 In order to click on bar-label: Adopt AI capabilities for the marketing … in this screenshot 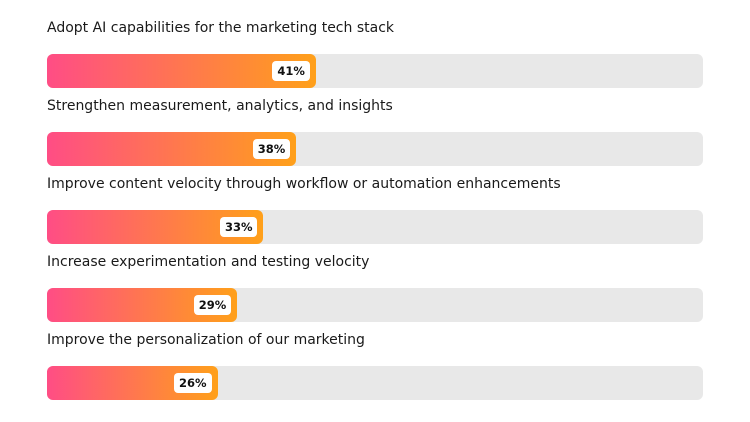, I will do `click(220, 28)`.